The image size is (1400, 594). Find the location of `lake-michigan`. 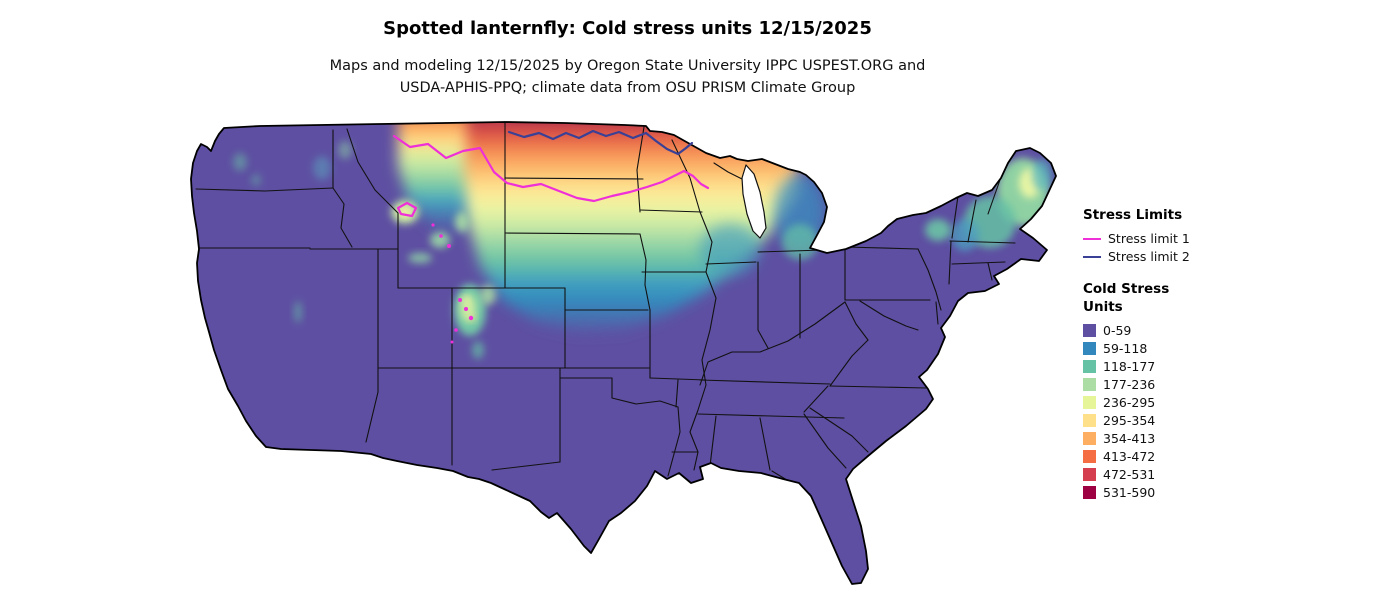

lake-michigan is located at coordinates (754, 201).